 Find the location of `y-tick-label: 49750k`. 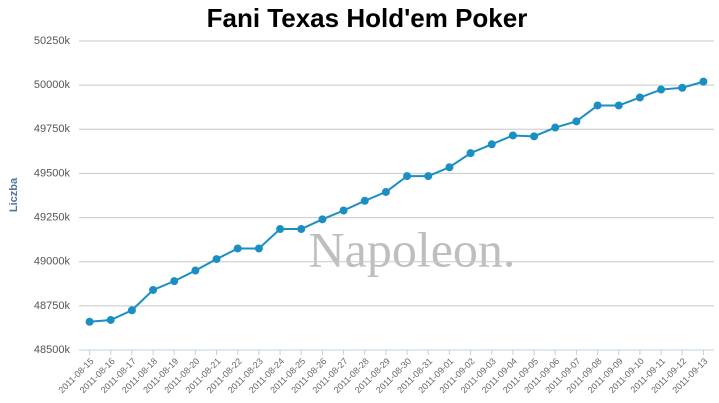

y-tick-label: 49750k is located at coordinates (52, 129).